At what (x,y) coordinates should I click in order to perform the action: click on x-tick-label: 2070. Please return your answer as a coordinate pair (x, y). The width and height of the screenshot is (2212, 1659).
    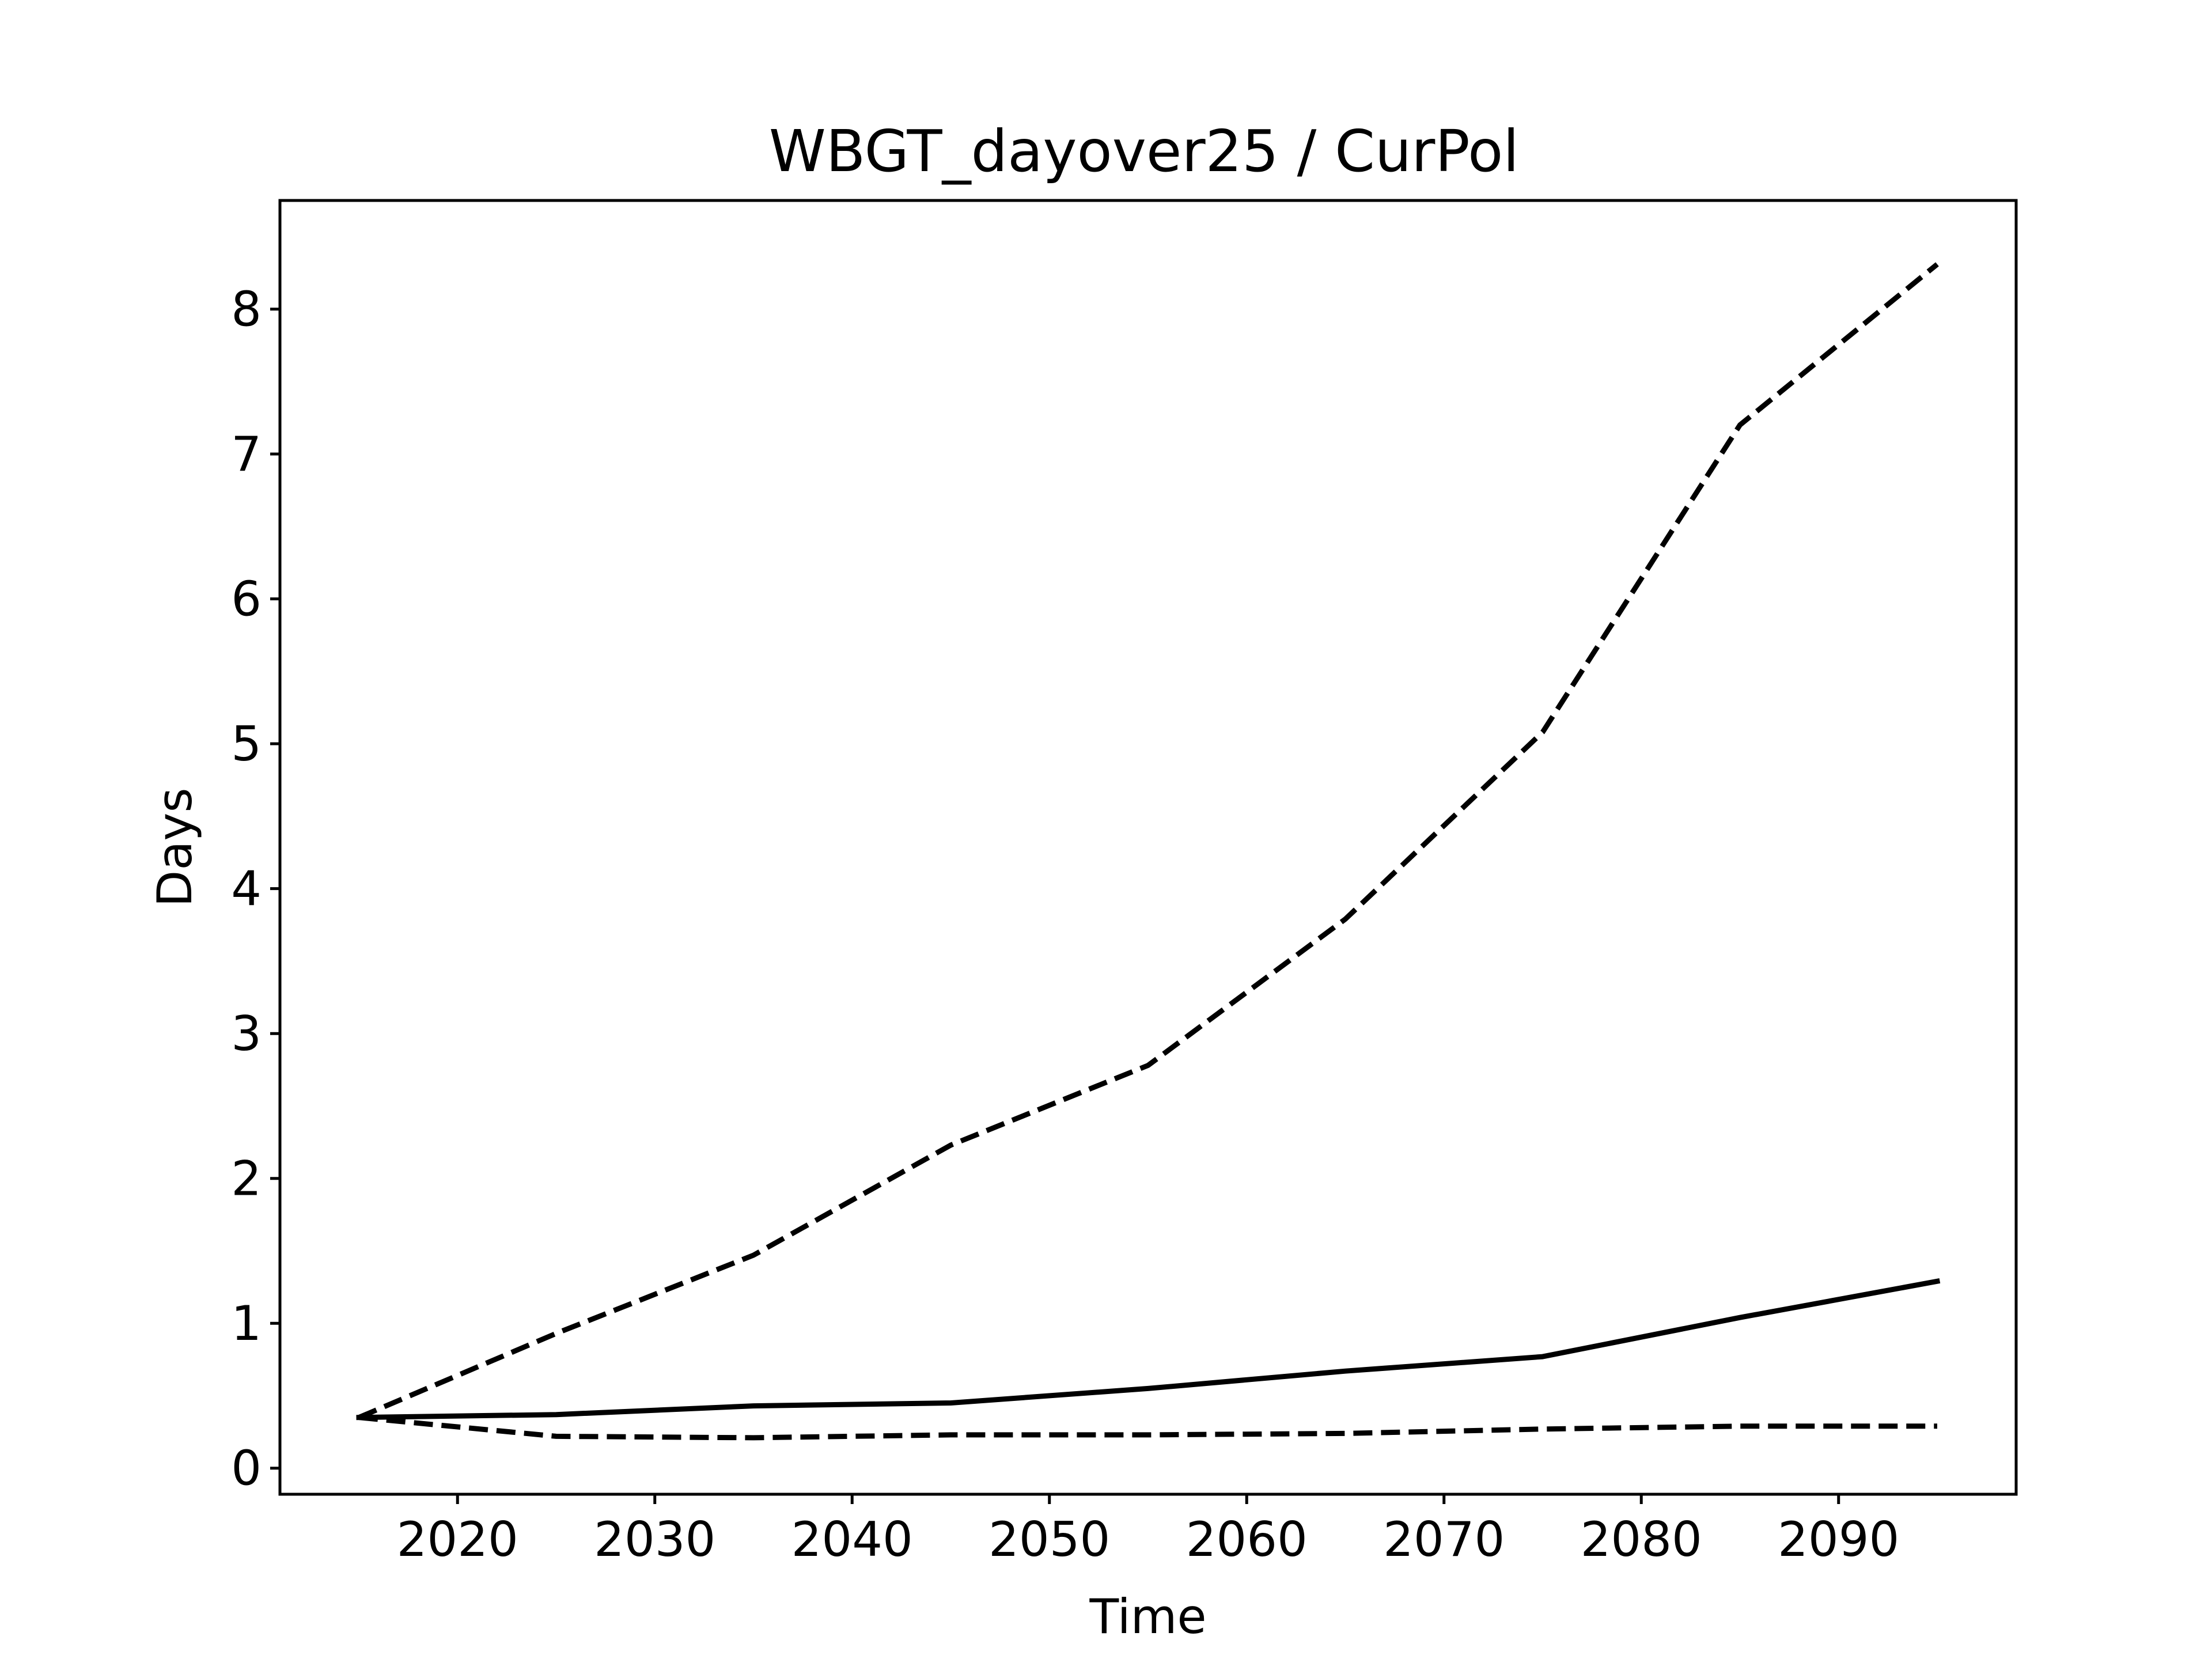
    Looking at the image, I should click on (1444, 1539).